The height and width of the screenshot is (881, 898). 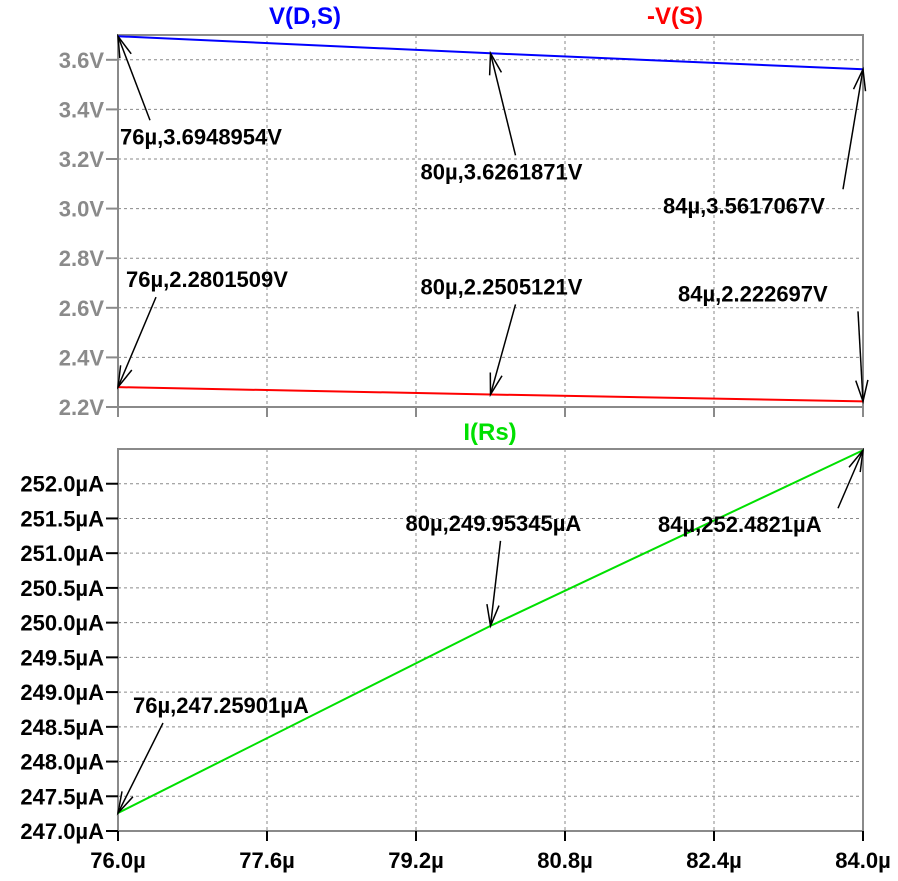 What do you see at coordinates (305, 16) in the screenshot?
I see `series-title: V(D,S)` at bounding box center [305, 16].